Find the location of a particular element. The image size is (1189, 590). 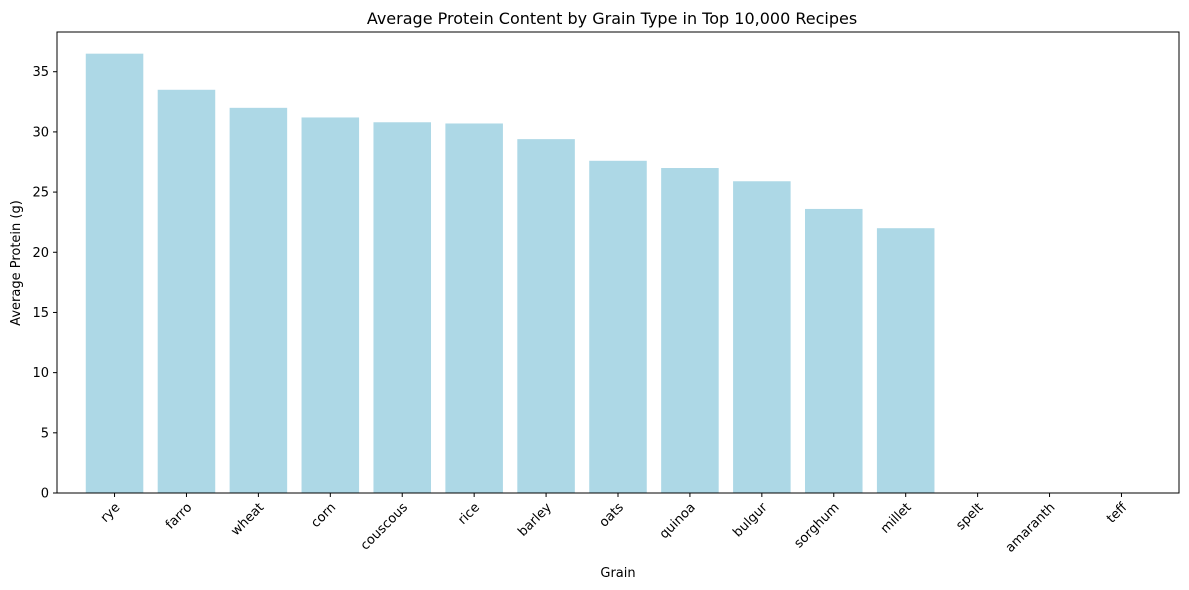

y-tick-label: 15 is located at coordinates (40, 313).